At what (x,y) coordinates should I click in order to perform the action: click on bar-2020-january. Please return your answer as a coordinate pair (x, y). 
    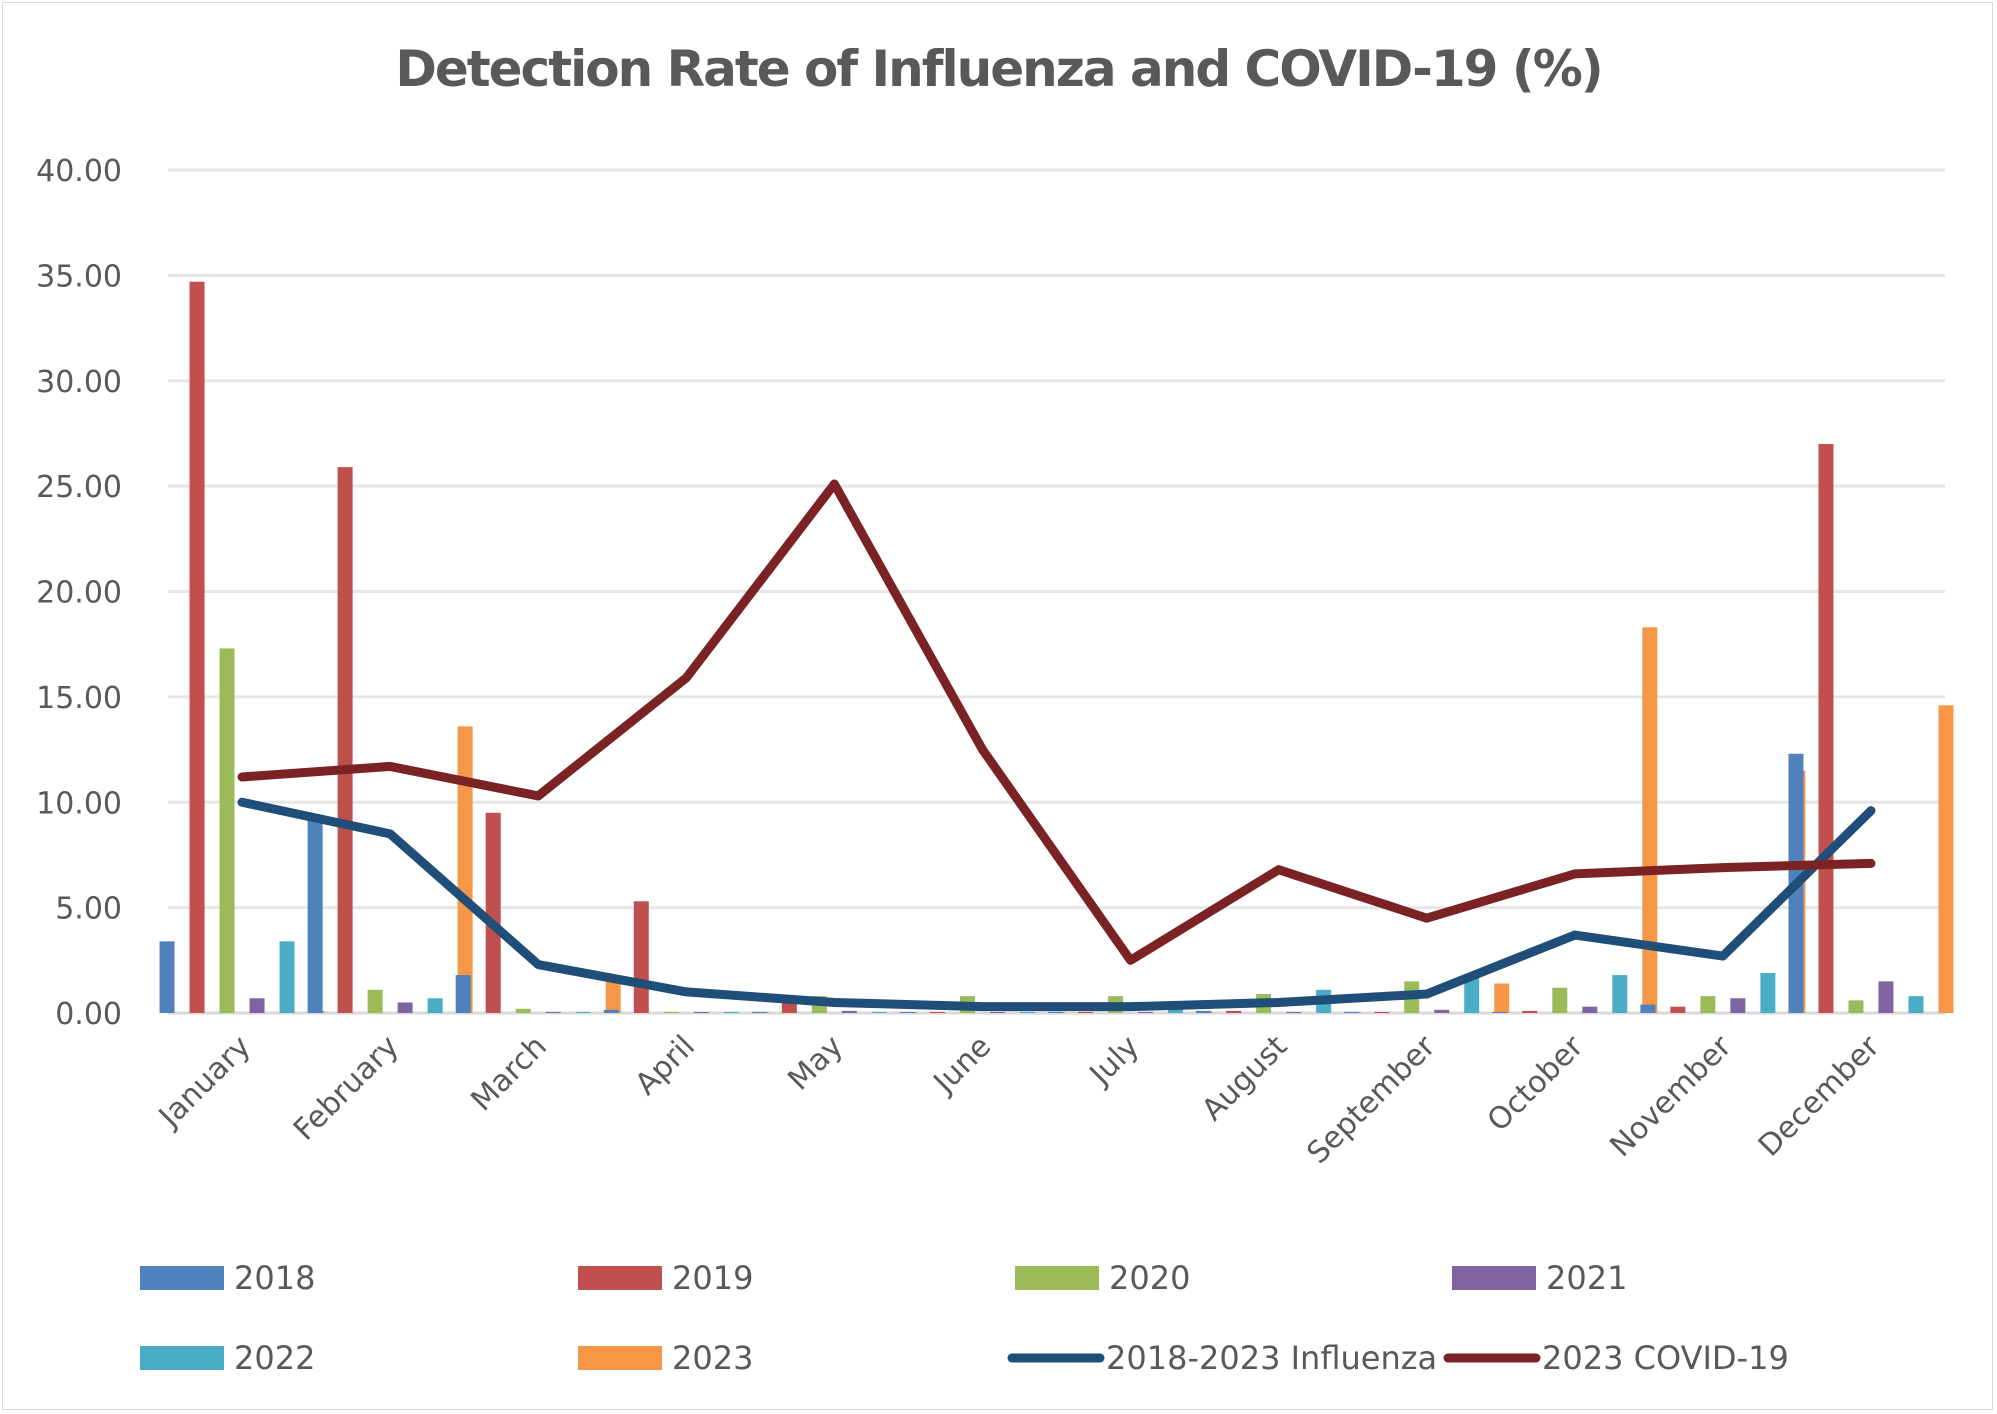
    Looking at the image, I should click on (227, 830).